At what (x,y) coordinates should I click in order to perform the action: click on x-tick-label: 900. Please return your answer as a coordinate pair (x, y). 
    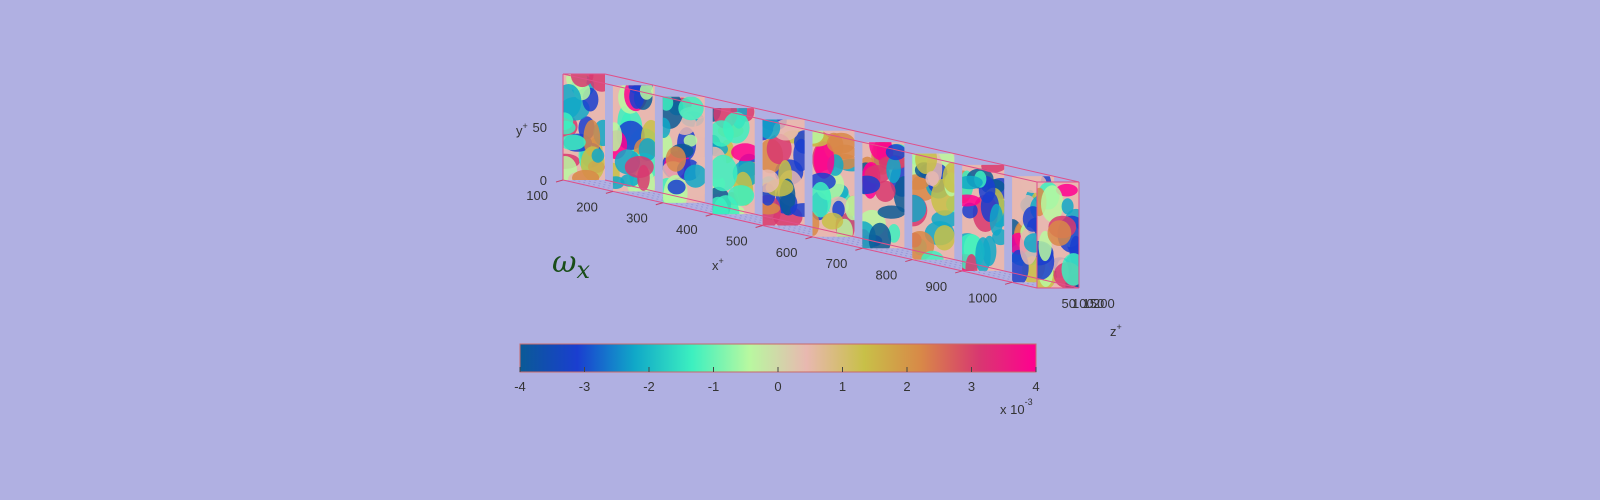
    Looking at the image, I should click on (936, 286).